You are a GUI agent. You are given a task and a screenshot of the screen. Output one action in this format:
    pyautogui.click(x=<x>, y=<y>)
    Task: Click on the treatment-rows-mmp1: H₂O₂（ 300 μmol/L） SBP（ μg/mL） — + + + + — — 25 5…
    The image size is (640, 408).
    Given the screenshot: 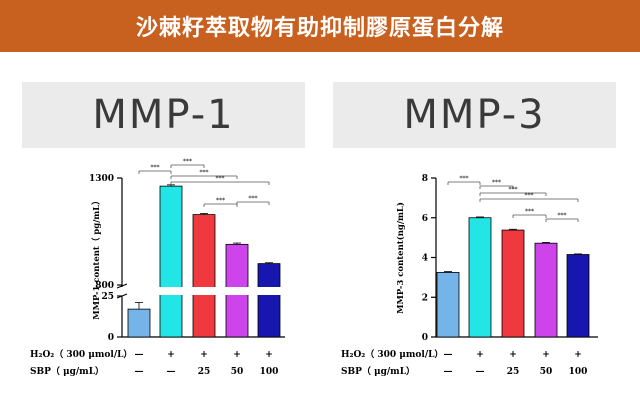 What is the action you would take?
    pyautogui.click(x=154, y=363)
    